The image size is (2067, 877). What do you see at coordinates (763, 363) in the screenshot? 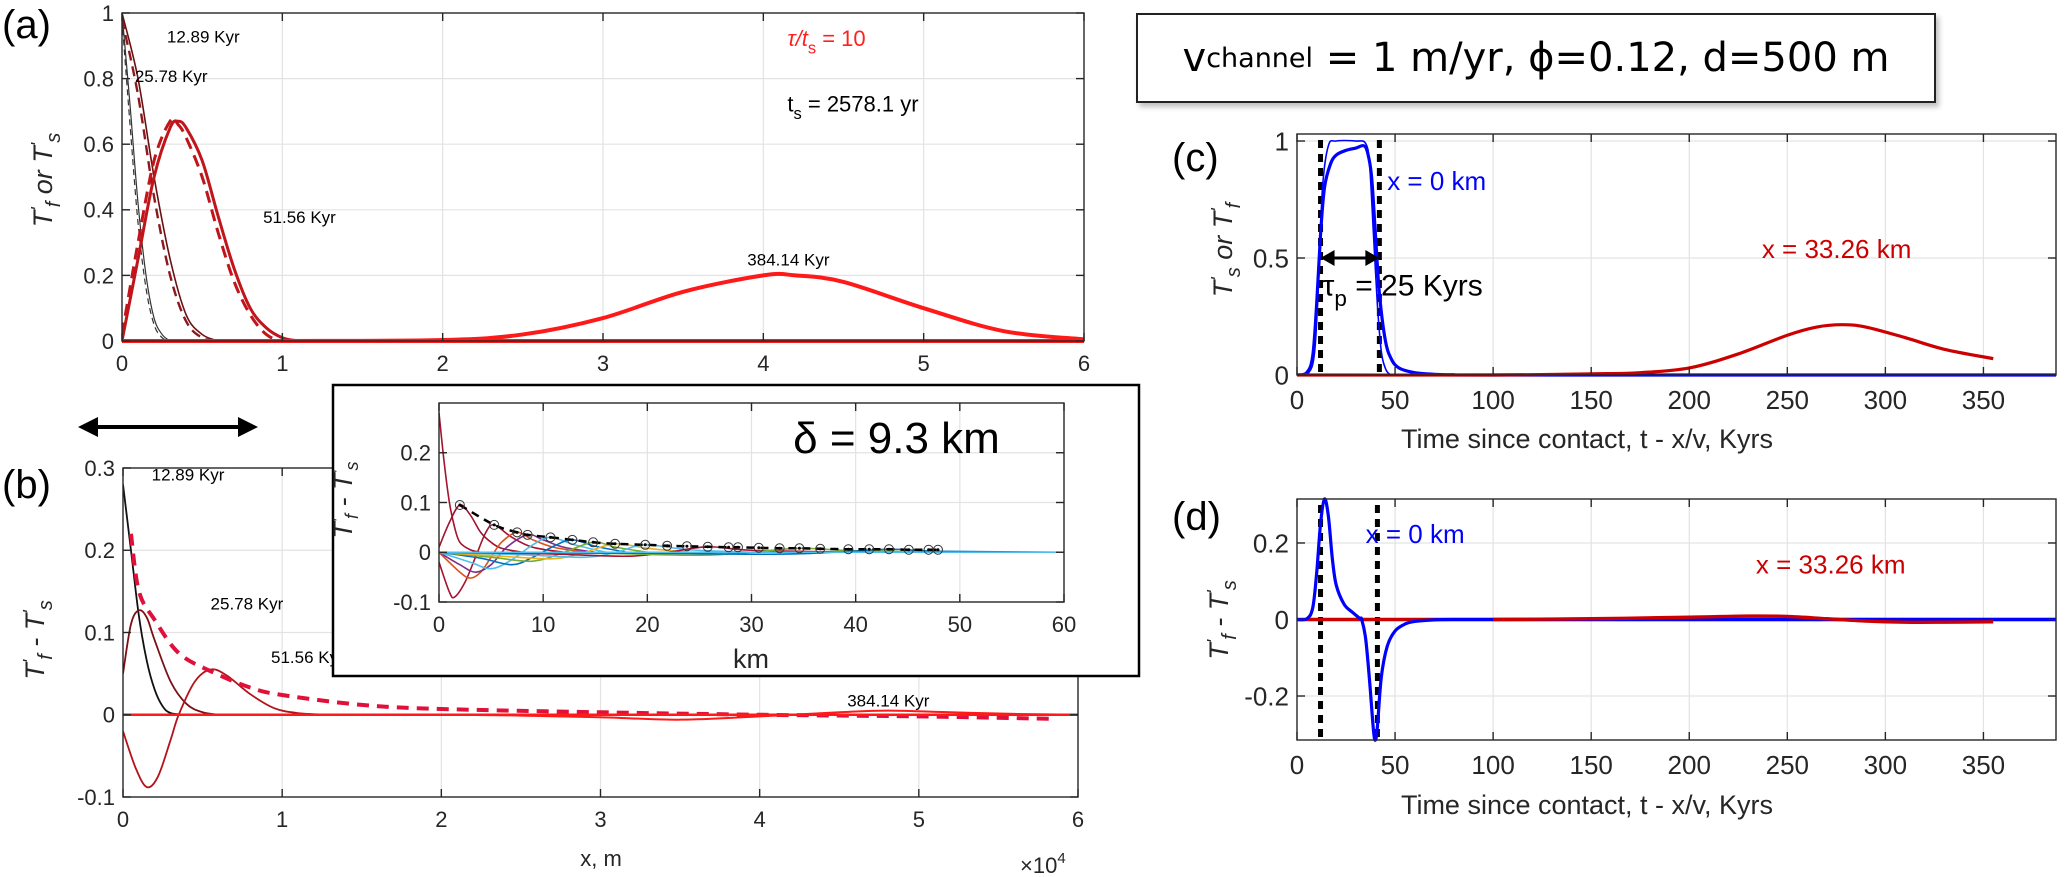
I see `a-x-tick-label: 4` at bounding box center [763, 363].